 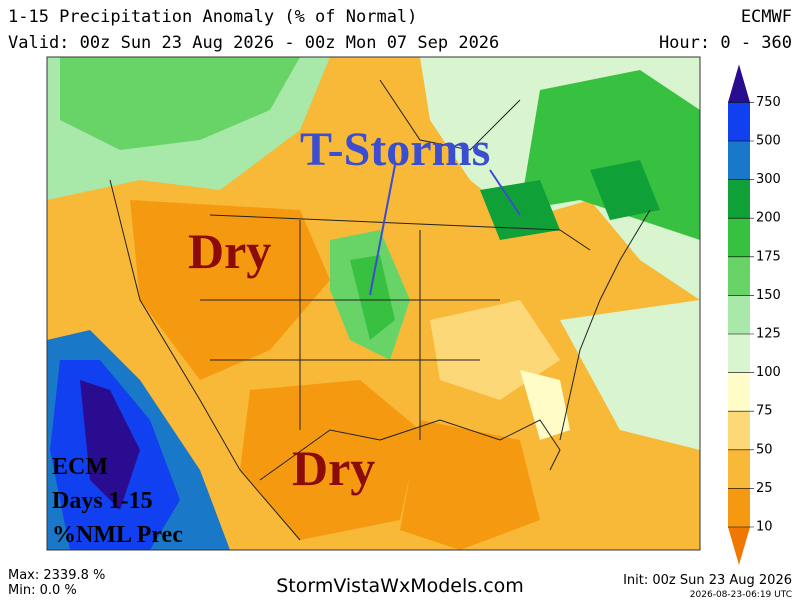 What do you see at coordinates (400, 586) in the screenshot?
I see `site: StormVistaWxModels.com` at bounding box center [400, 586].